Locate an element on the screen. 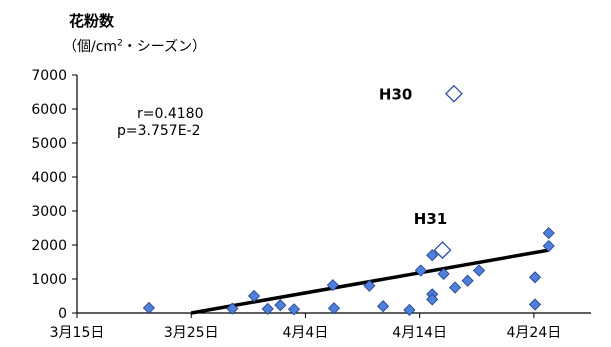 Image resolution: width=611 pixels, height=347 pixels. y-tick-label: 1000 is located at coordinates (49, 280).